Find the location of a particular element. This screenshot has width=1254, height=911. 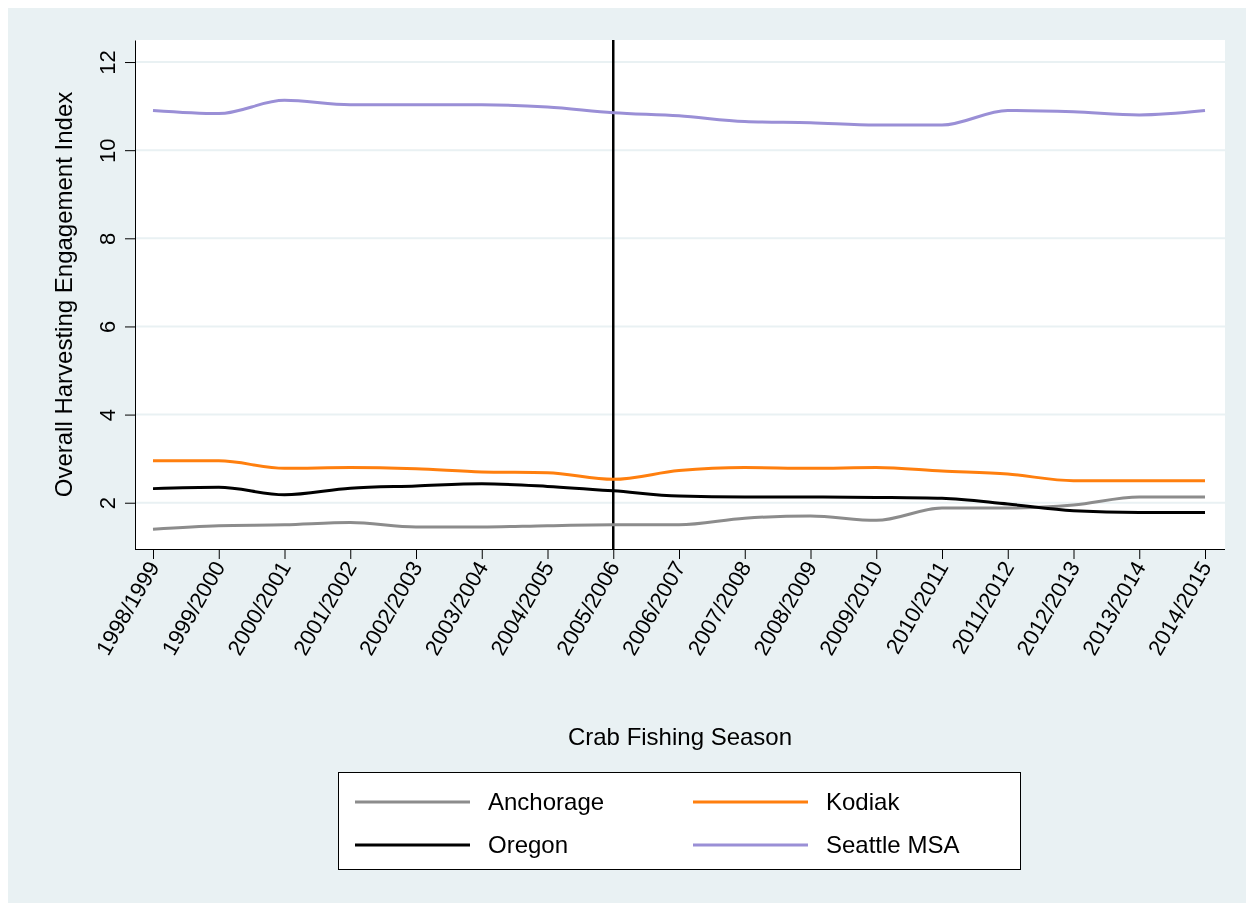

y-tick-label: 2 is located at coordinates (107, 503).